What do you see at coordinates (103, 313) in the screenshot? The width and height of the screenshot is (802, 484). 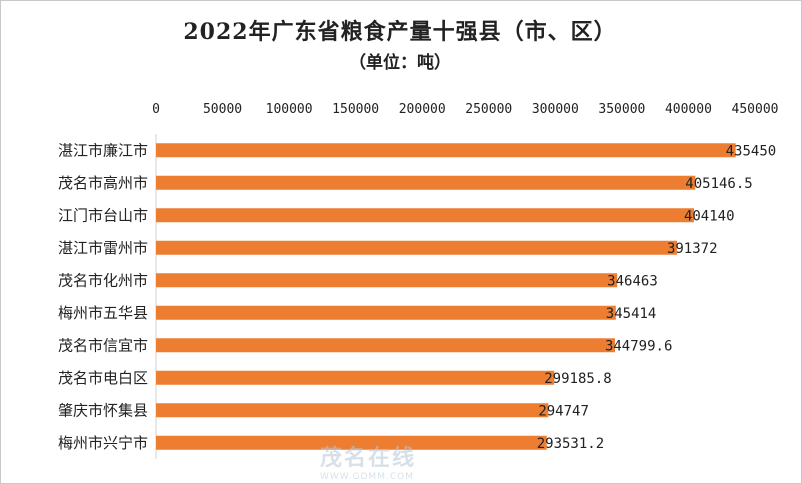 I see `category-label: 梅州市五华县` at bounding box center [103, 313].